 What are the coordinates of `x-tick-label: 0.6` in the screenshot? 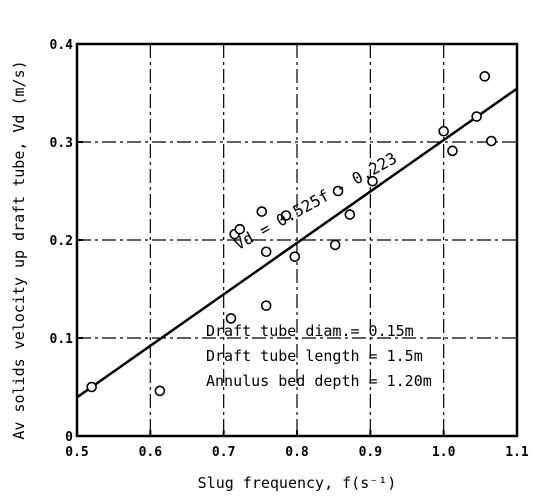 It's located at (151, 452).